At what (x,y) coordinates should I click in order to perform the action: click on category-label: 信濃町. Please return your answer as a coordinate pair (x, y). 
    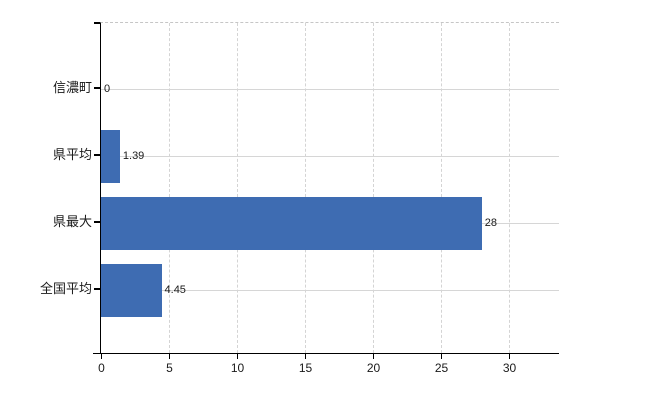
    Looking at the image, I should click on (72, 87).